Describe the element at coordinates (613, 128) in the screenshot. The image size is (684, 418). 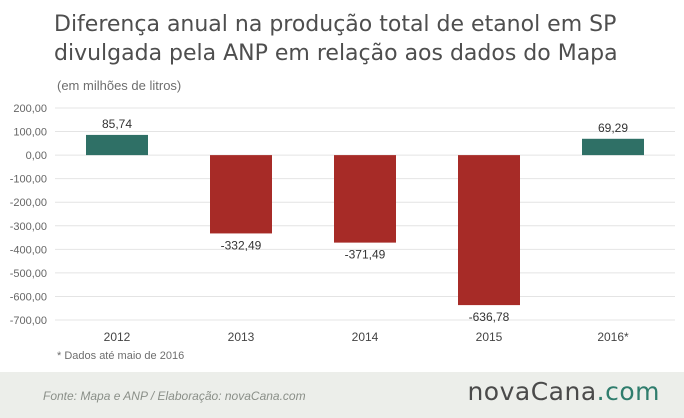
I see `data-label: 69,29` at that location.